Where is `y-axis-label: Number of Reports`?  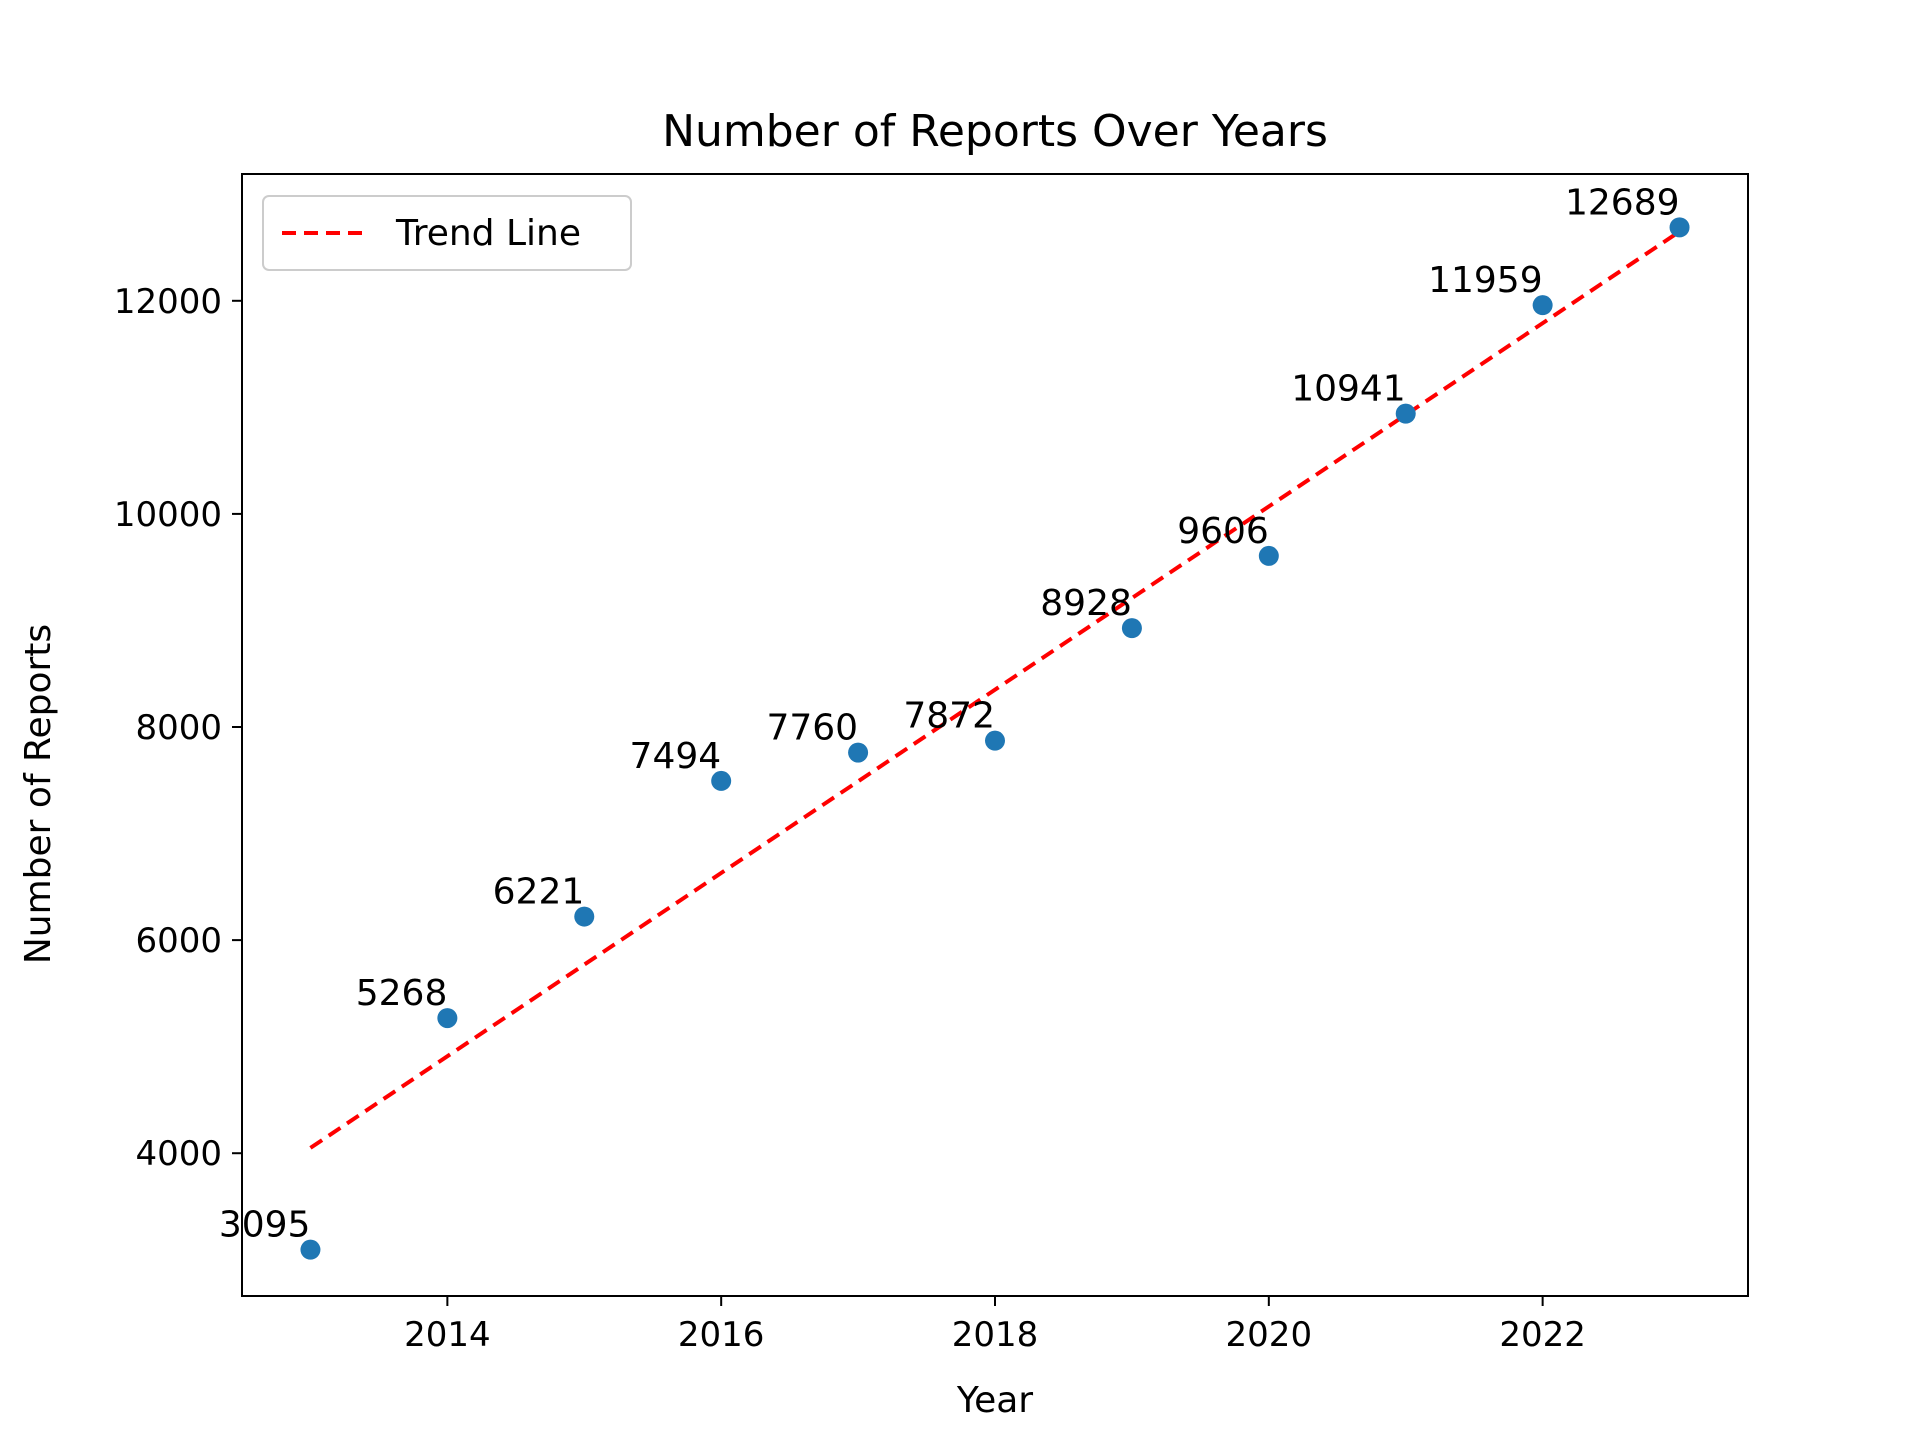
y-axis-label: Number of Reports is located at coordinates (38, 794).